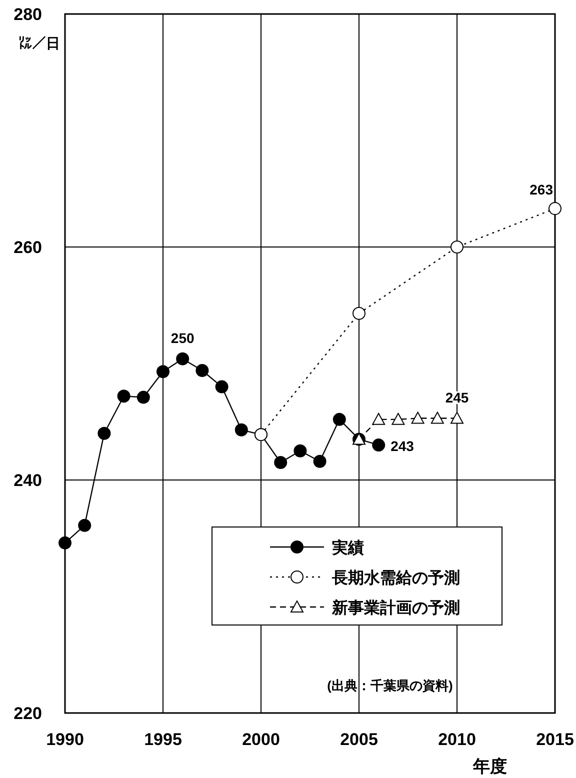  What do you see at coordinates (182, 338) in the screenshot?
I see `annotation: 250` at bounding box center [182, 338].